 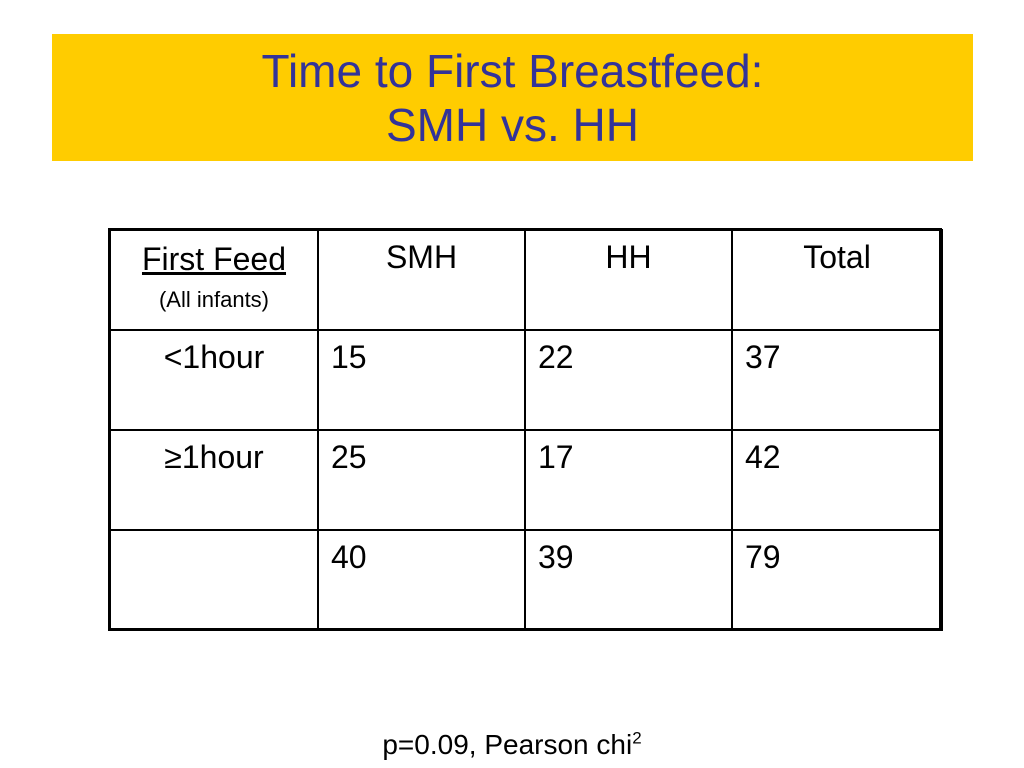 I want to click on slide-title-line-2: SMH vs. HH, so click(x=512, y=124).